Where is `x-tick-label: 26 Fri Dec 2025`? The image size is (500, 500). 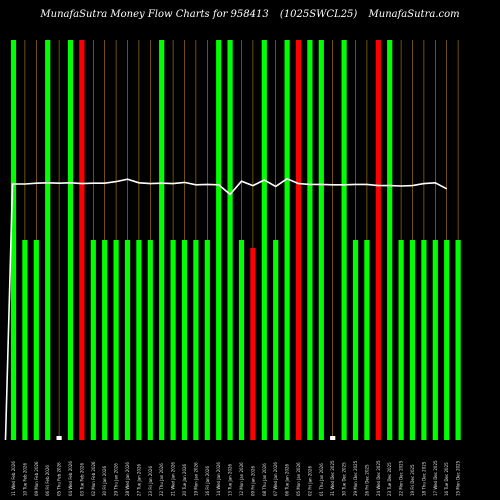 x-tick-label: 26 Fri Dec 2025 is located at coordinates (366, 480).